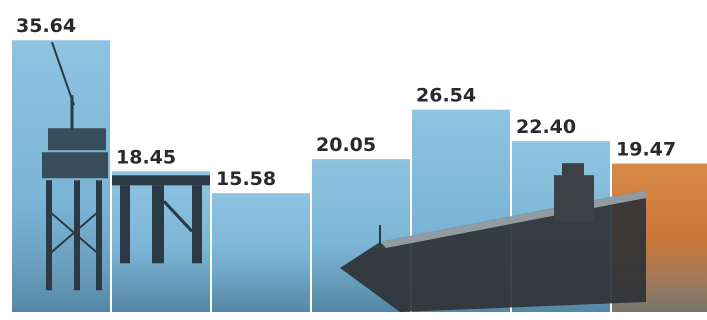 This screenshot has height=320, width=707. Describe the element at coordinates (161, 180) in the screenshot. I see `jetty-deck` at that location.